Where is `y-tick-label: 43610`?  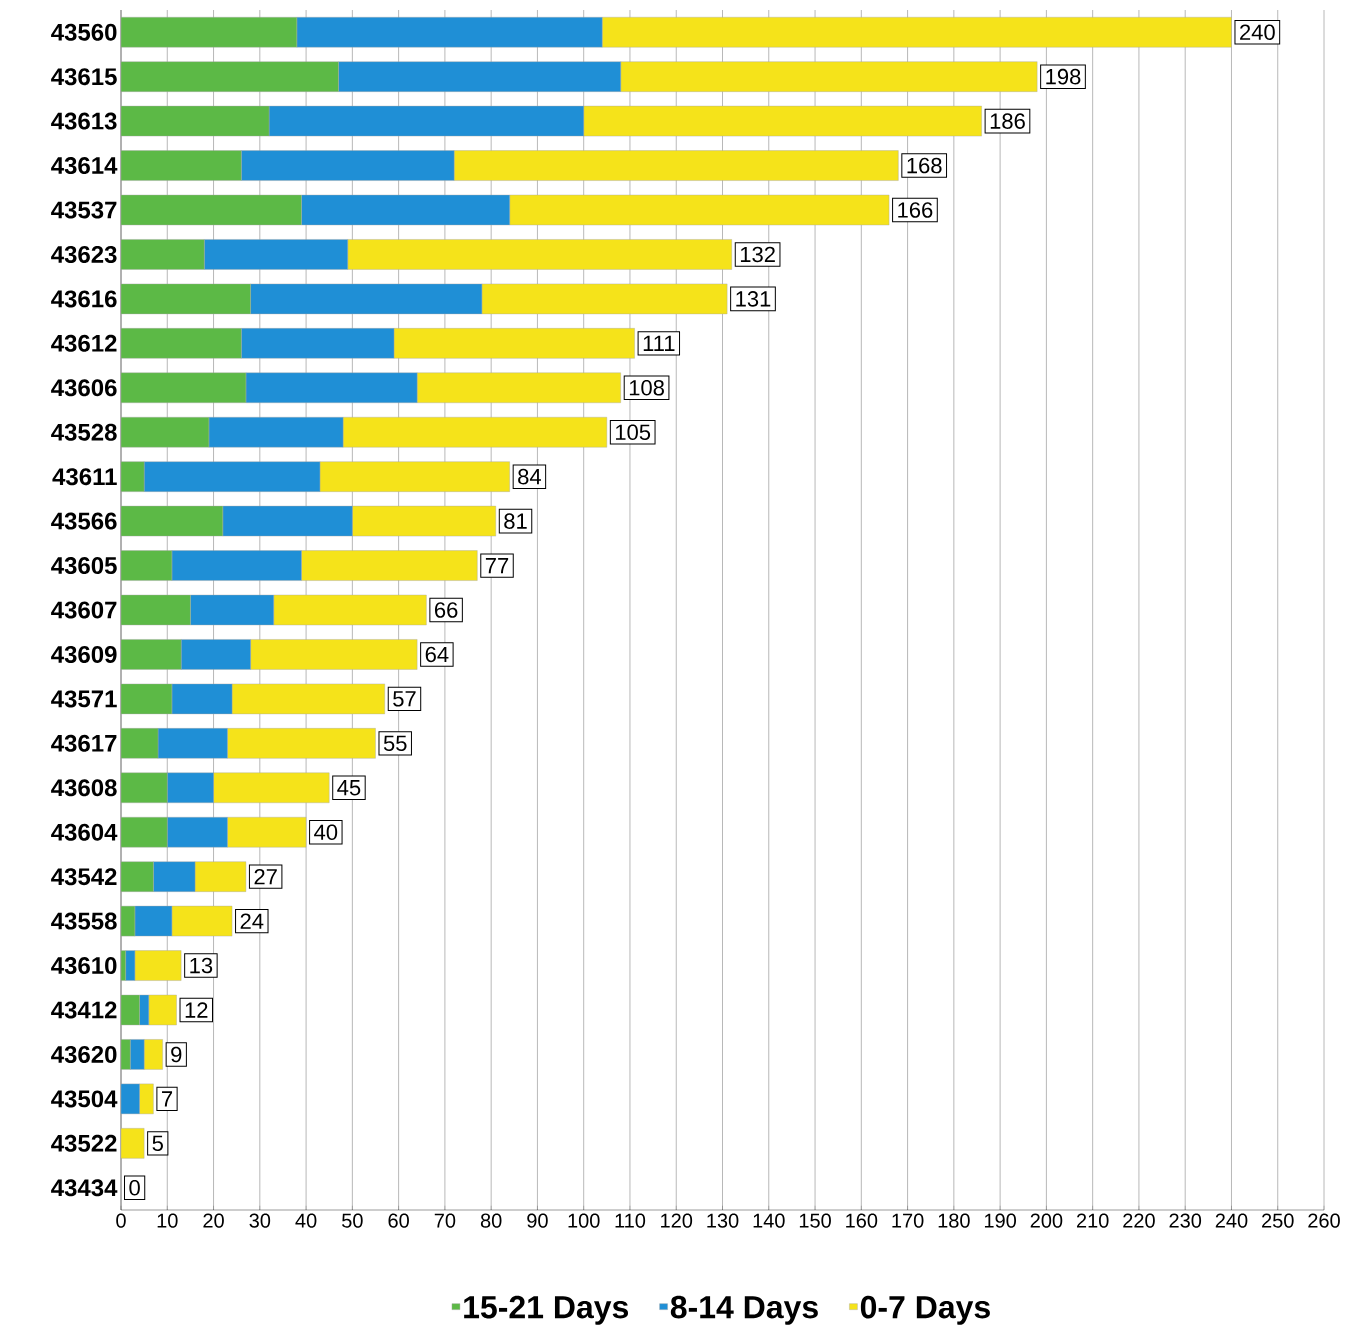 y-tick-label: 43610 is located at coordinates (84, 966).